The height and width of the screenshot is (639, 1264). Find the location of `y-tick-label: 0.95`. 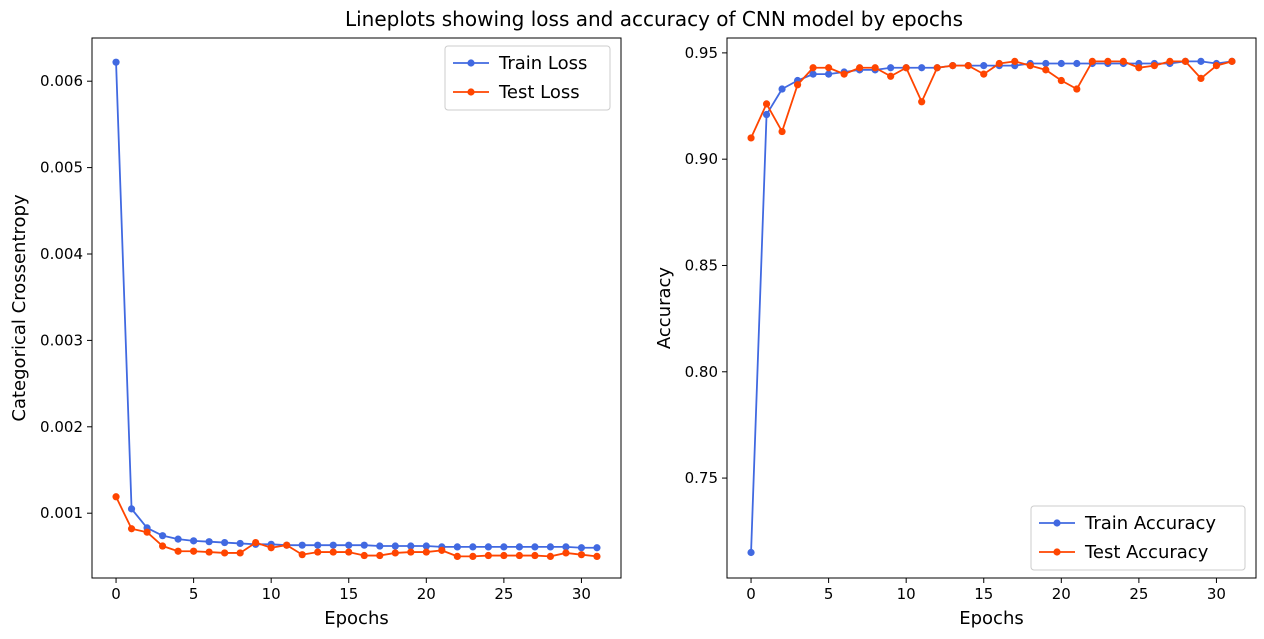

y-tick-label: 0.95 is located at coordinates (701, 53).